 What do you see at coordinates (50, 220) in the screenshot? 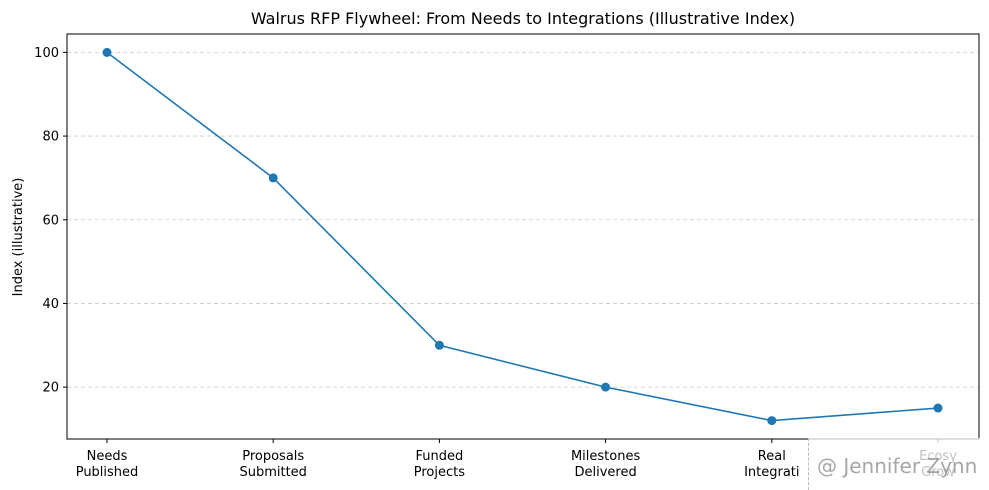
I see `y-tick-label: 60` at bounding box center [50, 220].